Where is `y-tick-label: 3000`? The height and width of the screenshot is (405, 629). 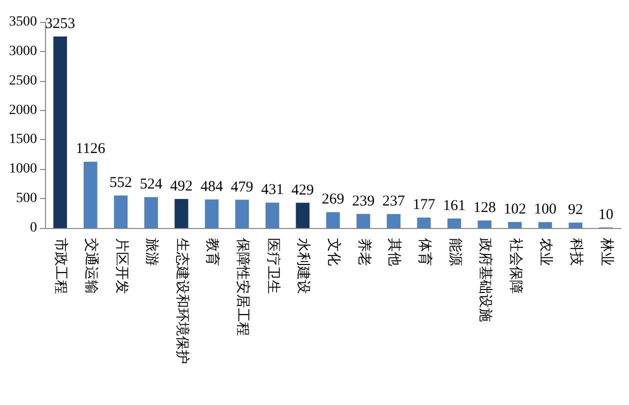
y-tick-label: 3000 is located at coordinates (23, 51).